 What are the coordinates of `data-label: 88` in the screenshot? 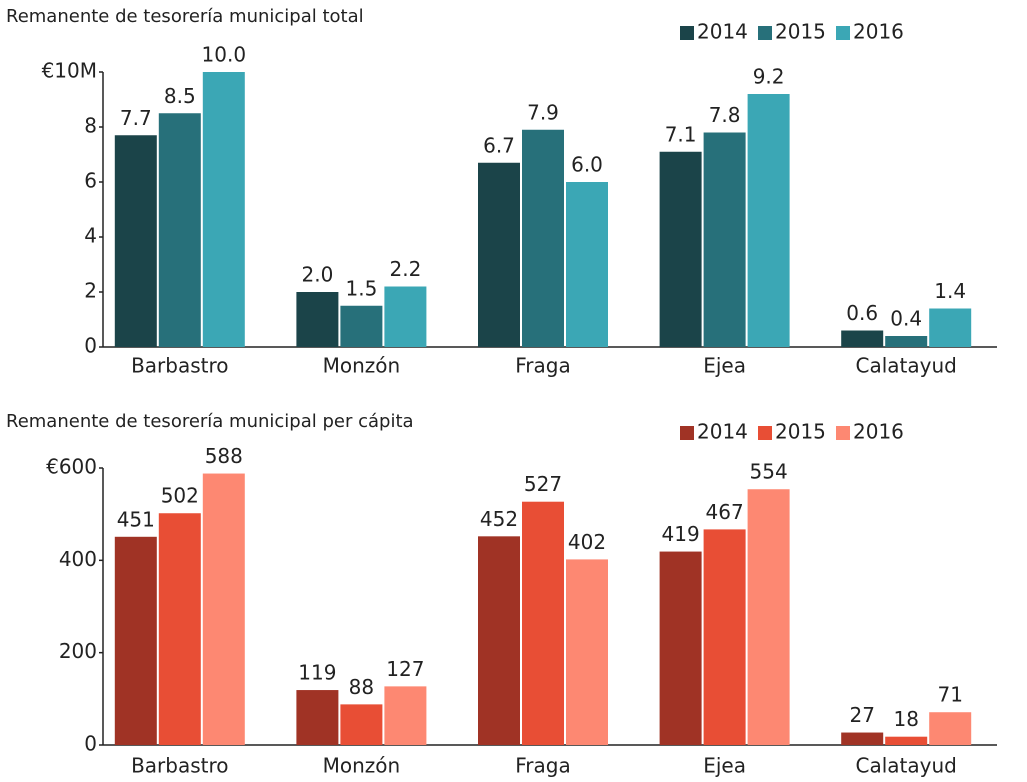 It's located at (361, 687).